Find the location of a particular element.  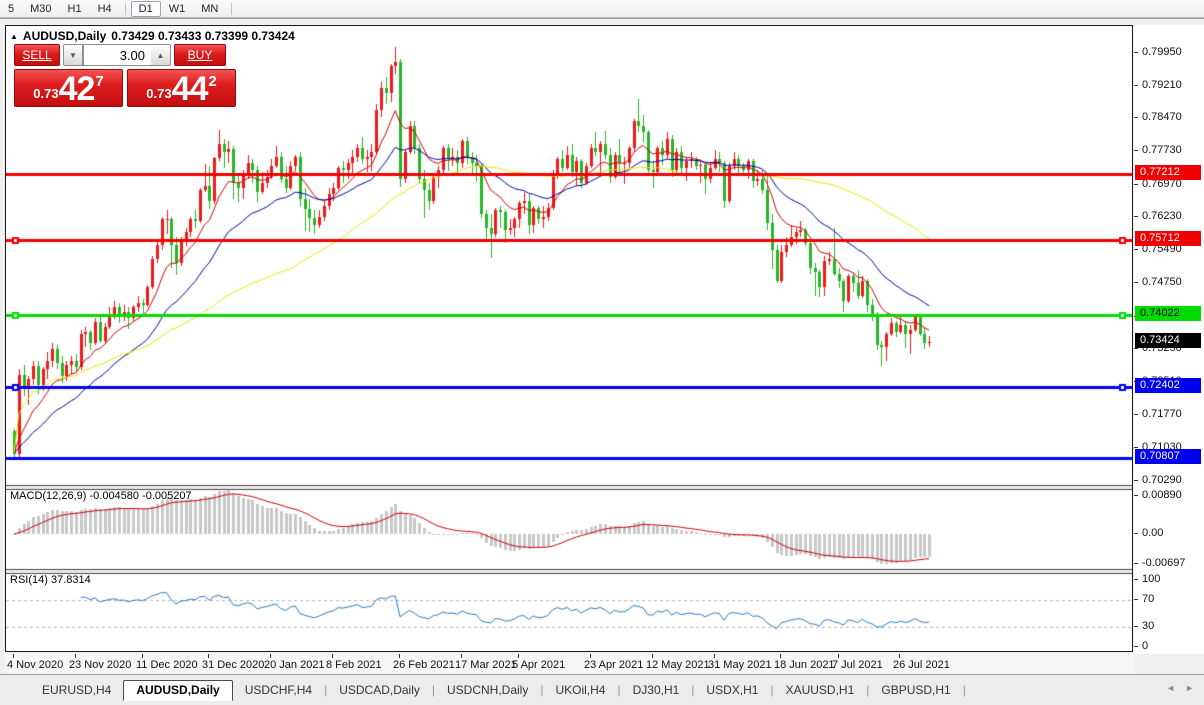

chart-tab-usdchf: USDCHF,H4 is located at coordinates (278, 689).